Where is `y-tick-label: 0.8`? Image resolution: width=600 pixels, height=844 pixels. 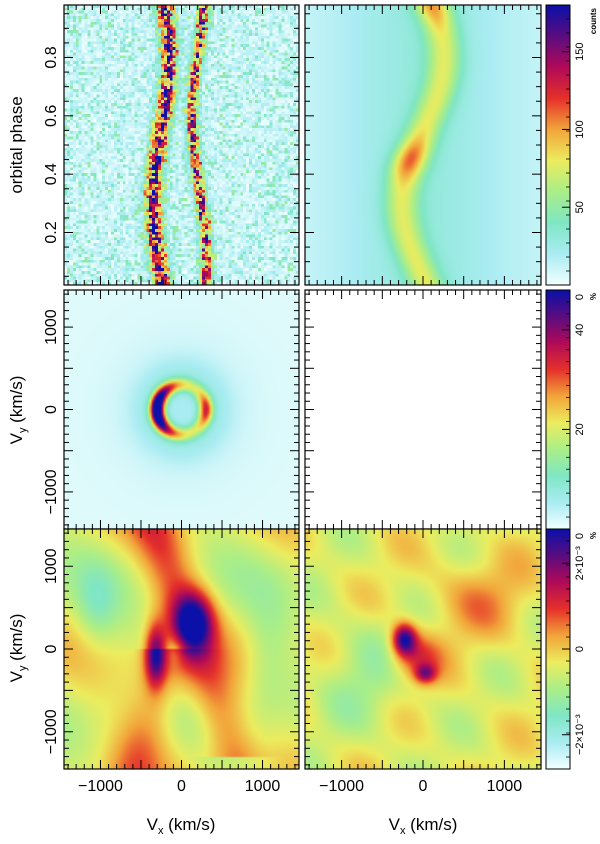
y-tick-label: 0.8 is located at coordinates (51, 57).